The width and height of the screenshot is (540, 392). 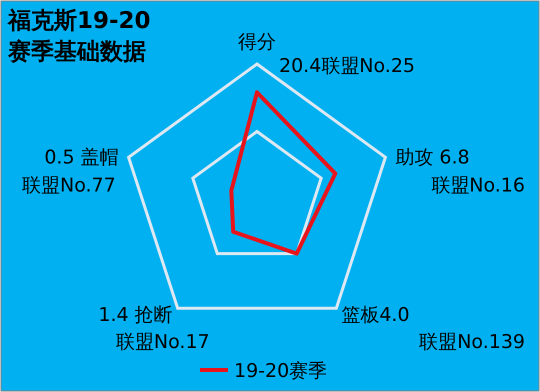 I want to click on spoke-label: 得分, so click(x=257, y=42).